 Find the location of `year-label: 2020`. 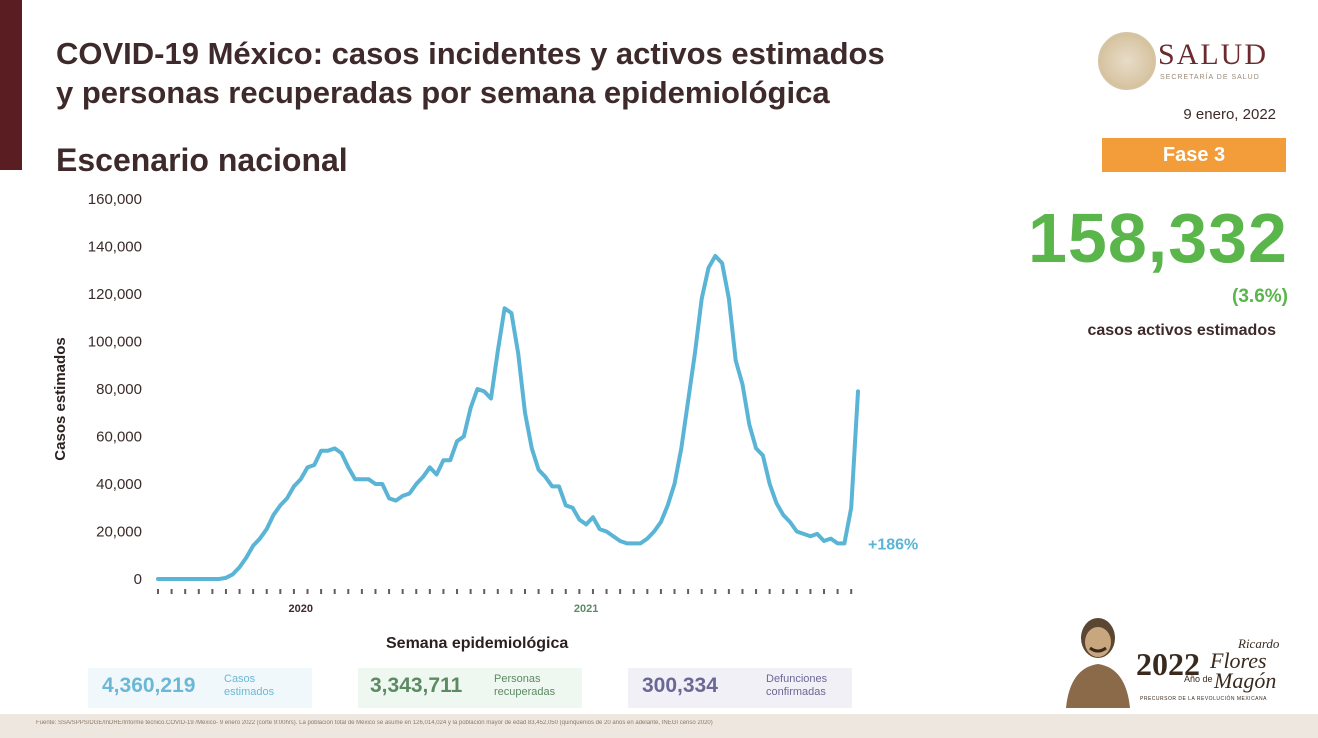

year-label: 2020 is located at coordinates (300, 609).